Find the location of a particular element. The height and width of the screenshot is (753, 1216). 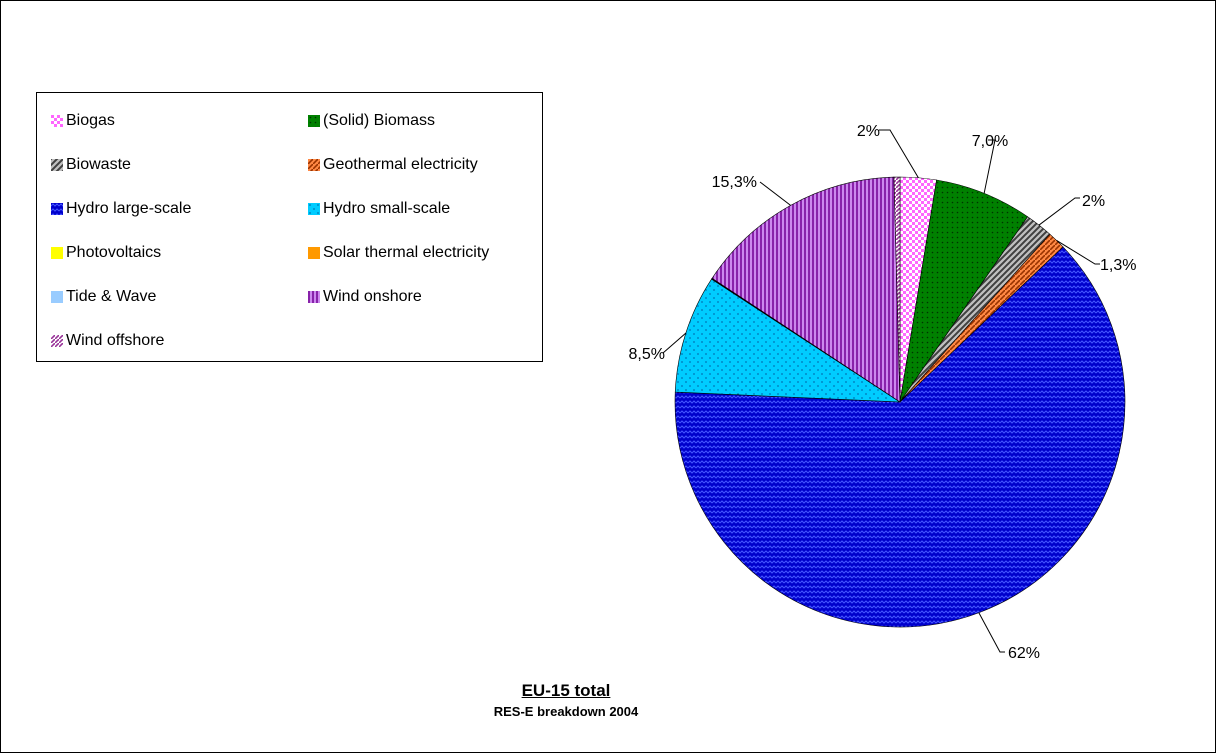

legend-label: Hydro small-scale is located at coordinates (387, 208).